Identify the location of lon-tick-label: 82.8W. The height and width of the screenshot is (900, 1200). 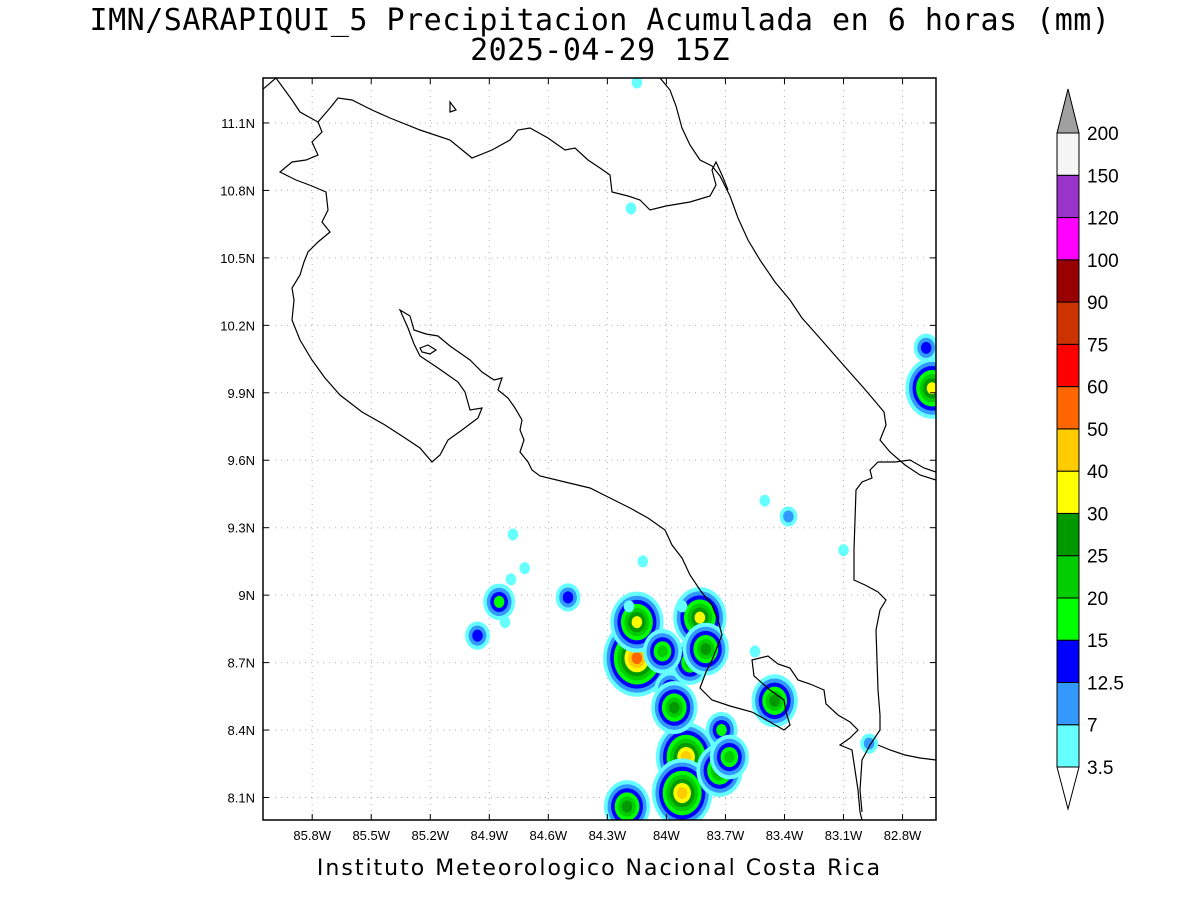
(903, 835).